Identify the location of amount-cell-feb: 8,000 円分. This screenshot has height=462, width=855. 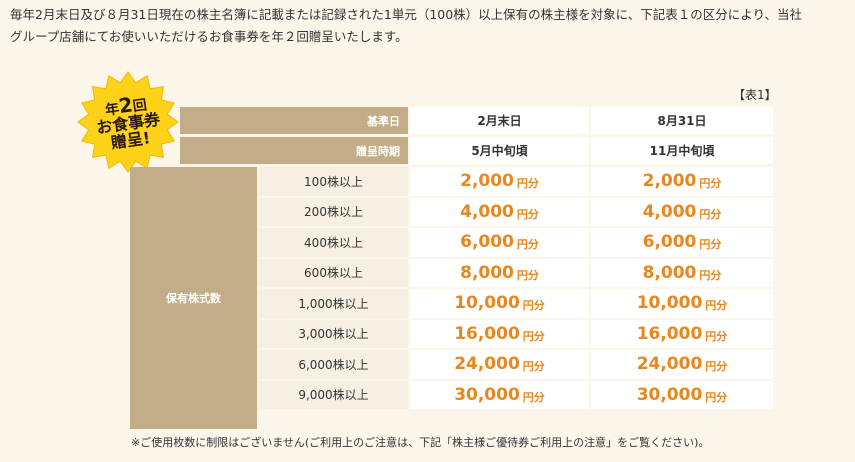
(499, 272).